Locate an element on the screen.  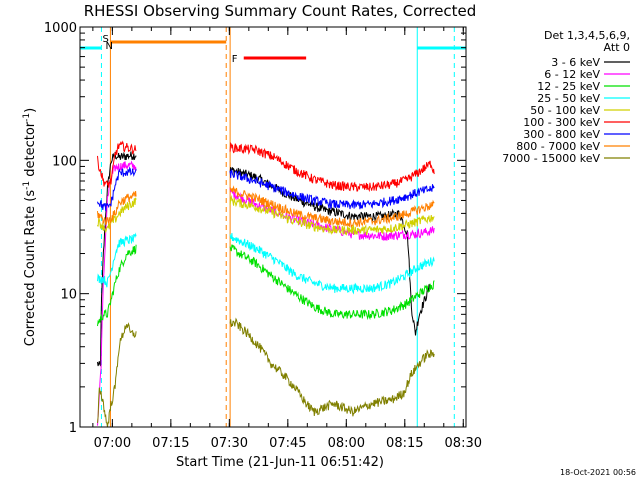
x-tick-label-1: 07:15 is located at coordinates (170, 443).